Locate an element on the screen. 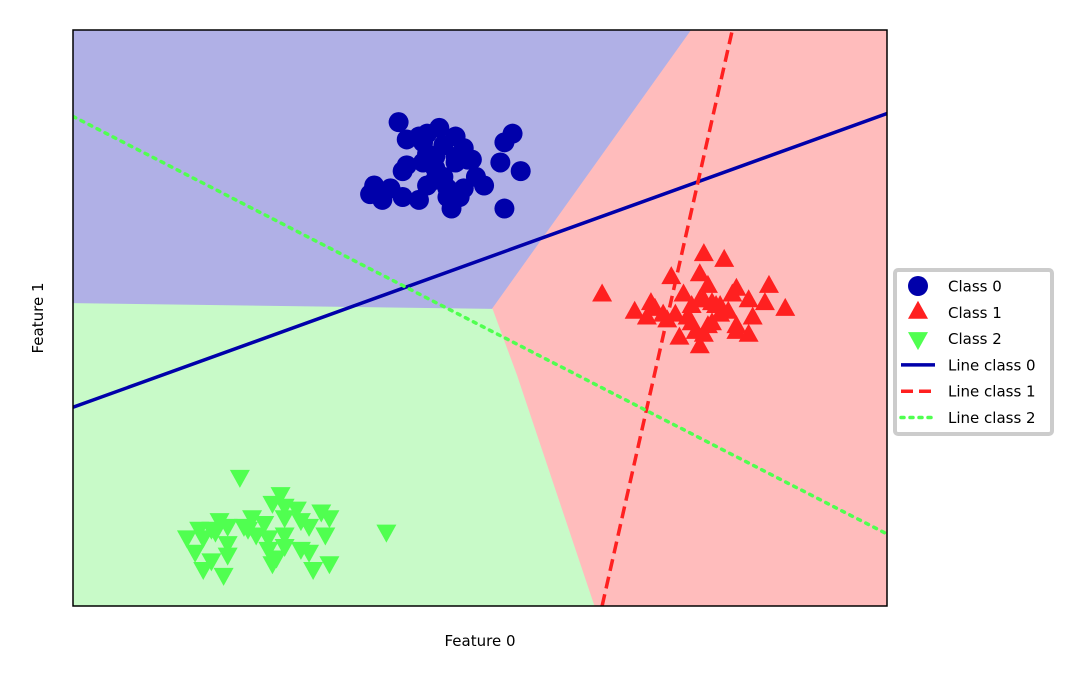  legend-label: Line class 1 is located at coordinates (992, 392).